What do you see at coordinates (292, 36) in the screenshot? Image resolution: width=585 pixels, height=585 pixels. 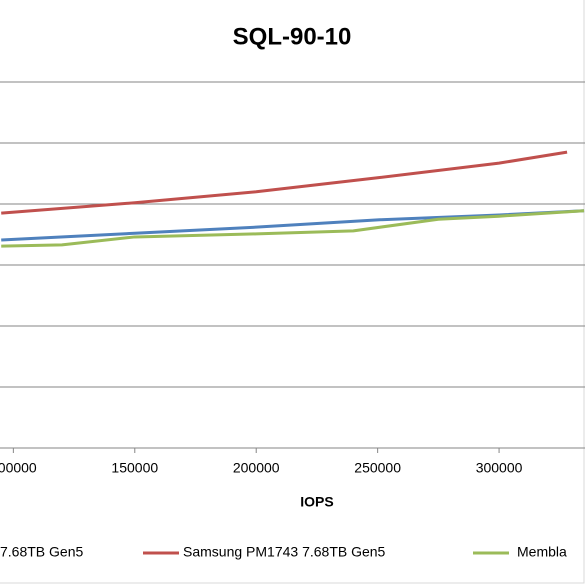 I see `chart-title: SQL-90-10` at bounding box center [292, 36].